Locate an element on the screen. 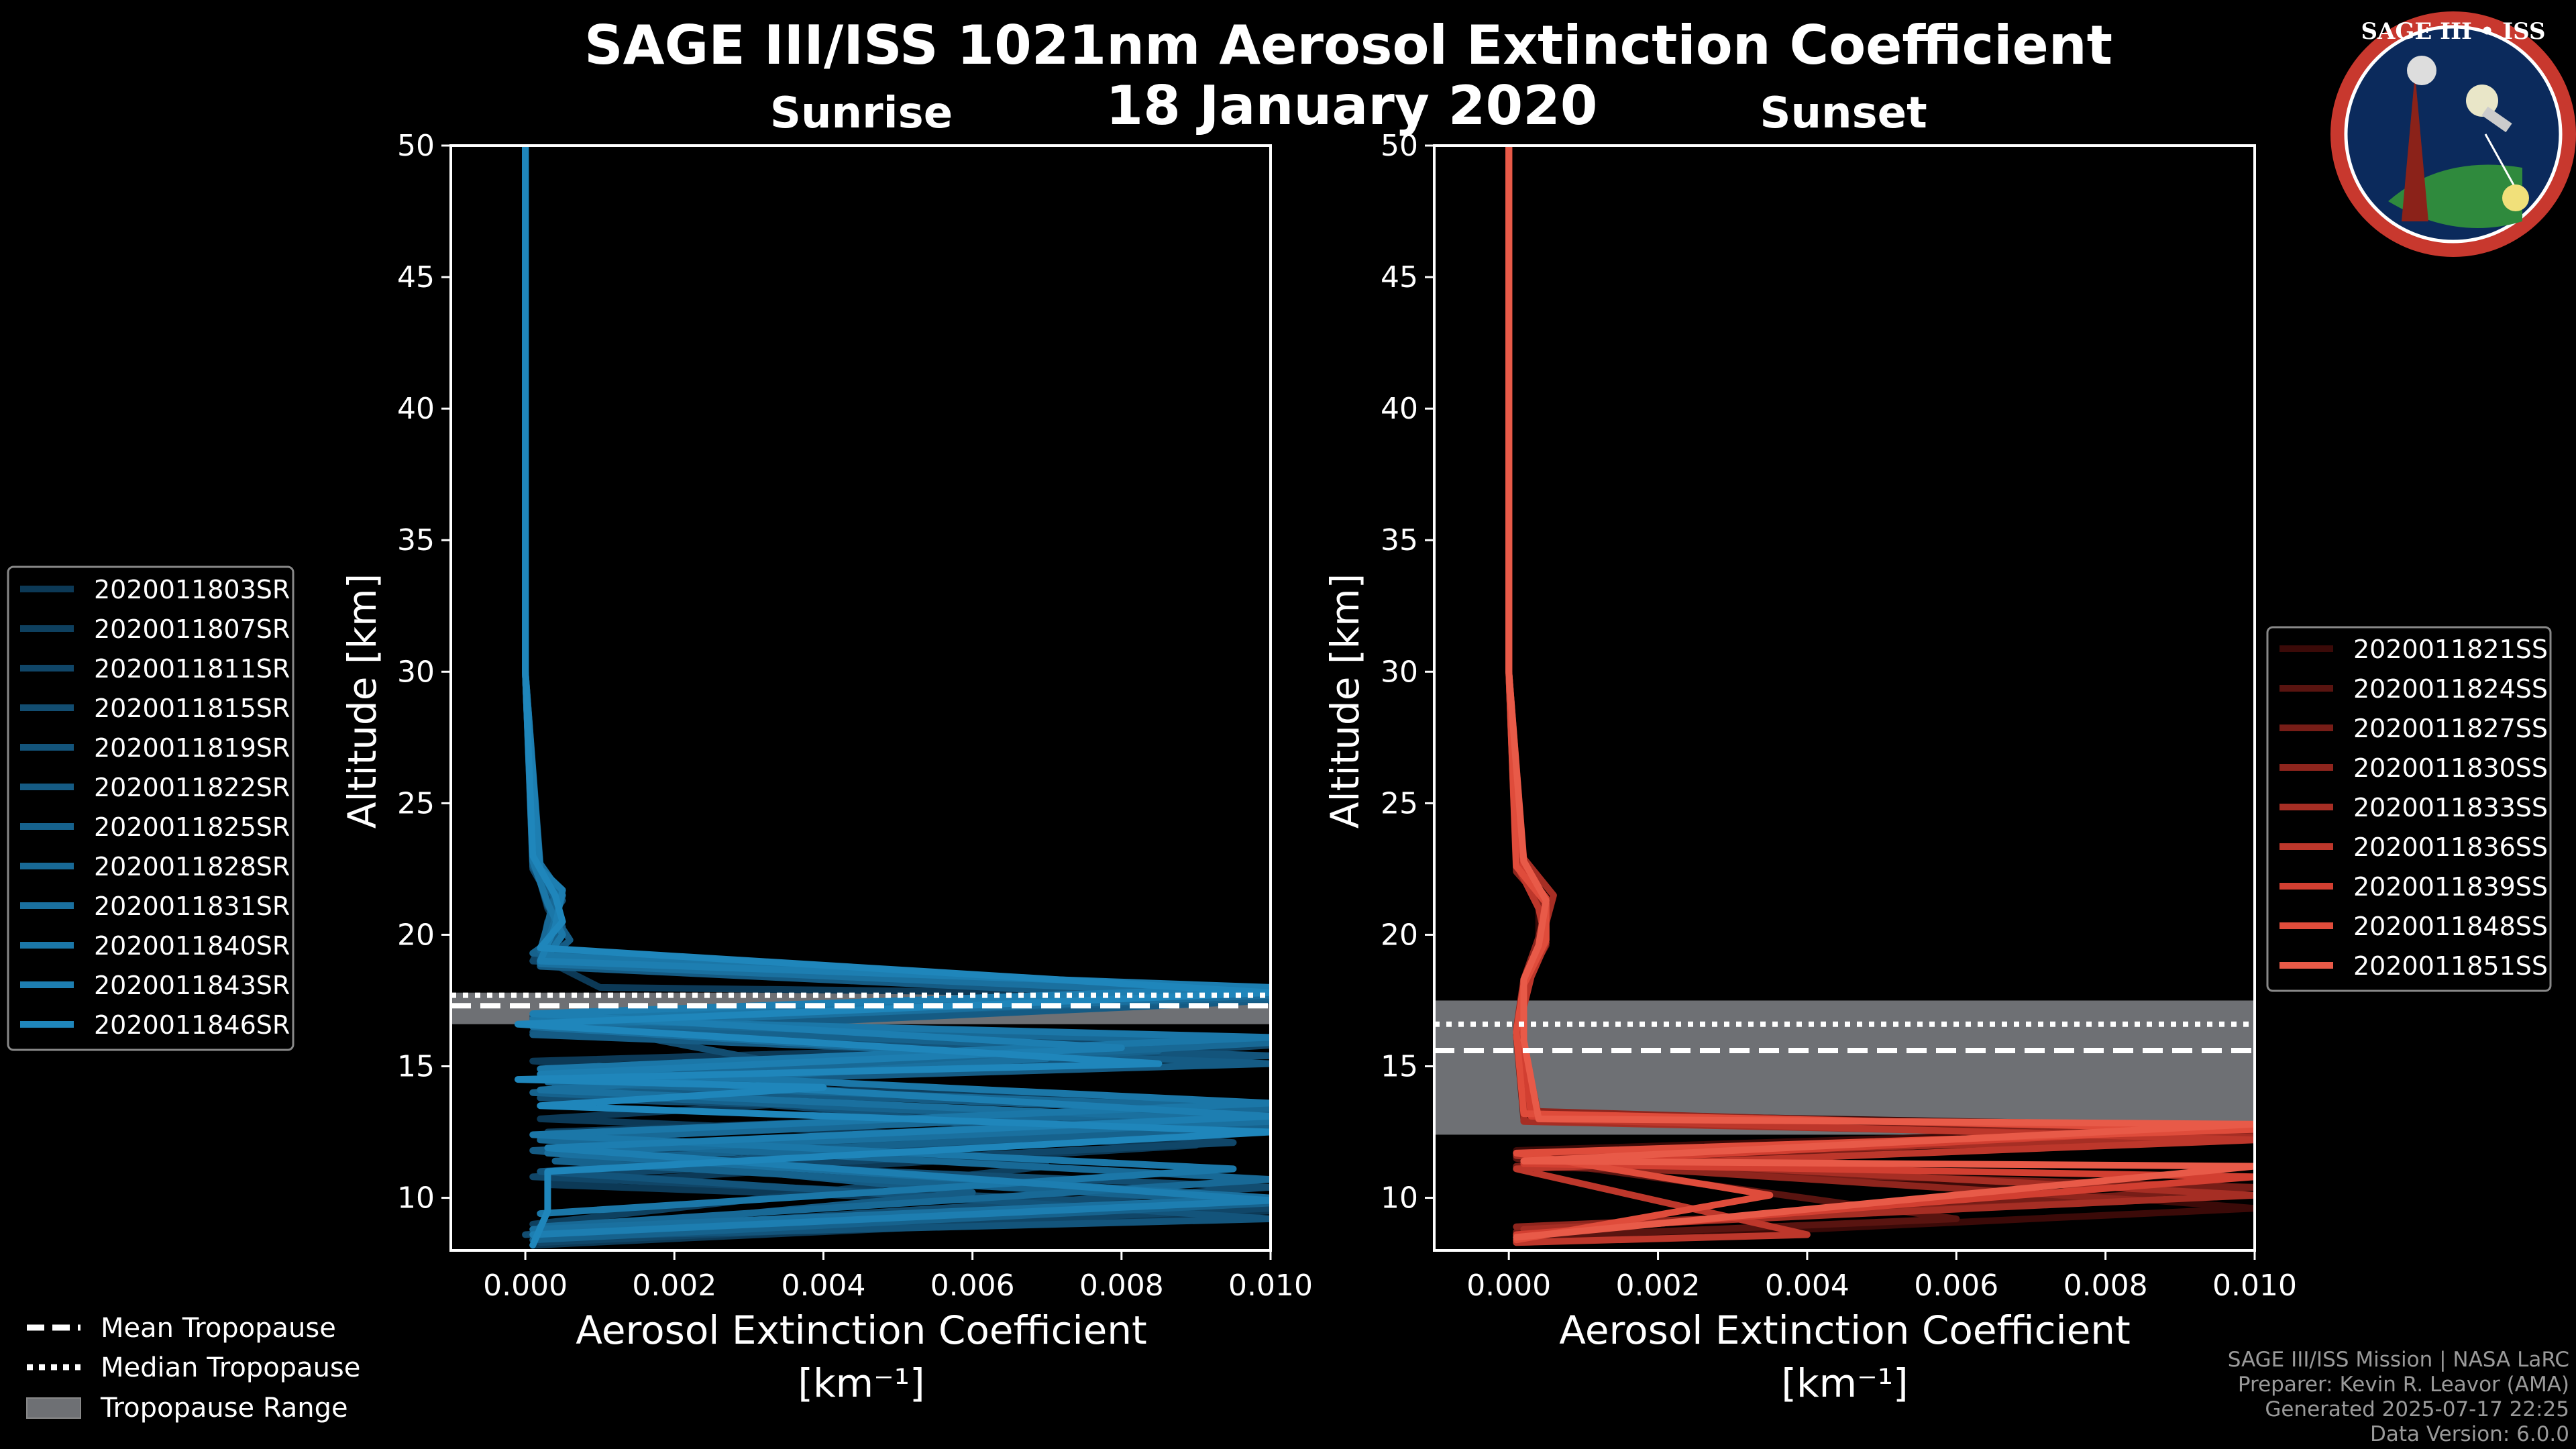 The image size is (2576, 1449). sunrise-x-tick-label: 0.004 is located at coordinates (823, 1286).